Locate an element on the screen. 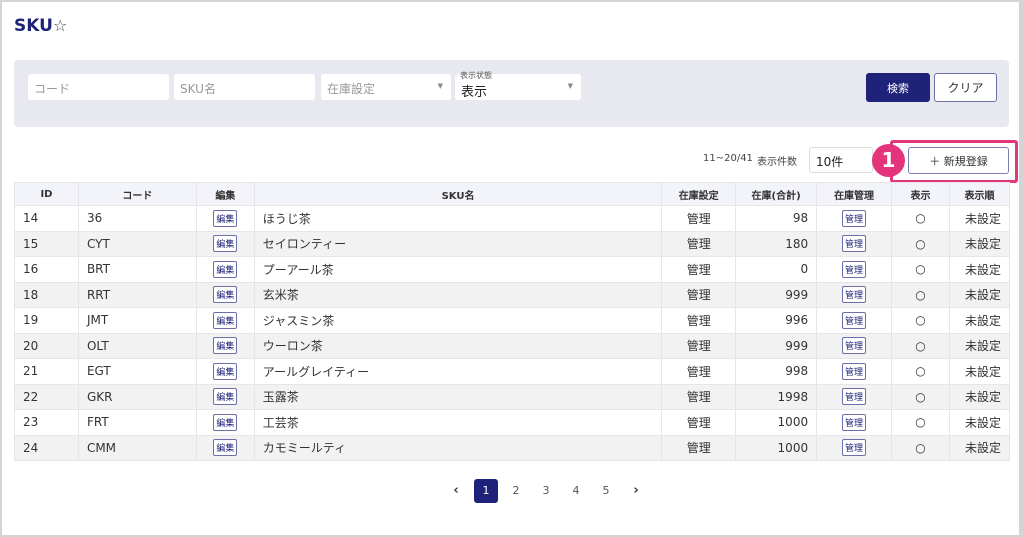  page-title-text: SKU is located at coordinates (33, 26).